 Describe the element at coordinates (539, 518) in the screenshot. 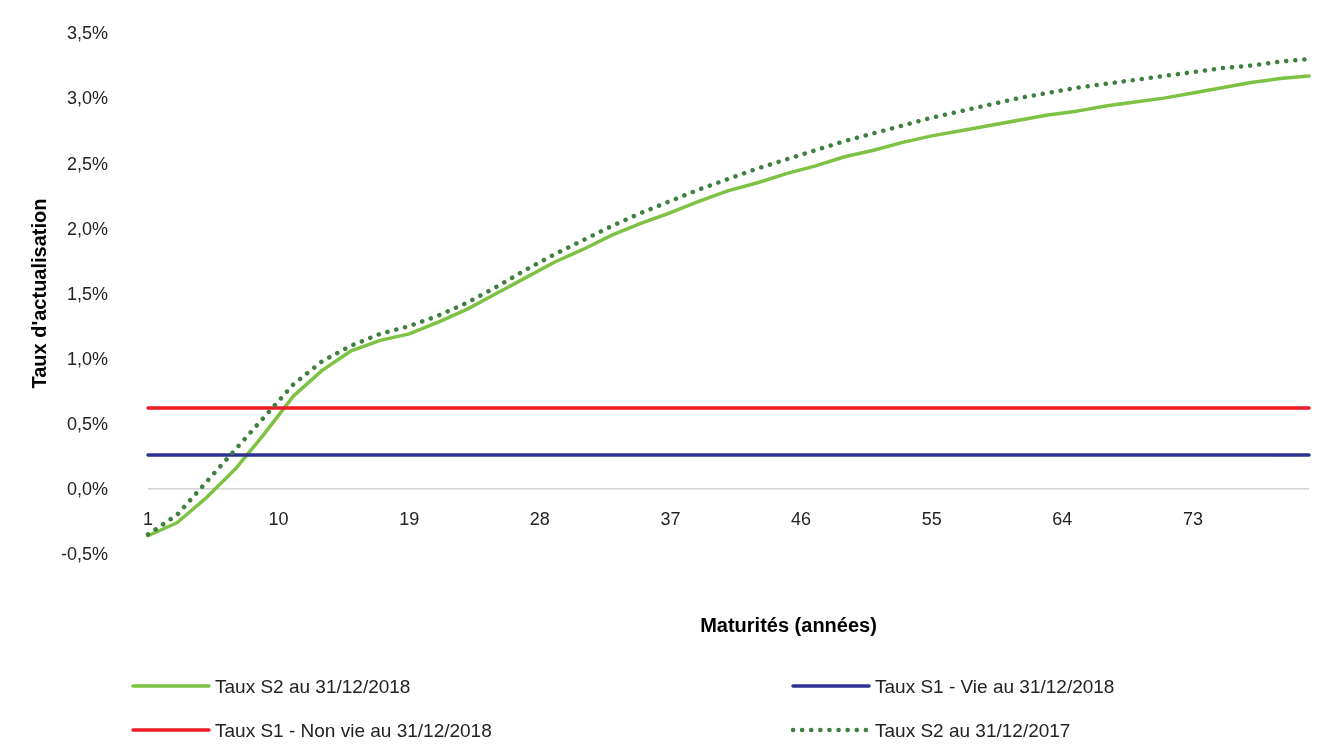

I see `x-tick-label: 28` at that location.